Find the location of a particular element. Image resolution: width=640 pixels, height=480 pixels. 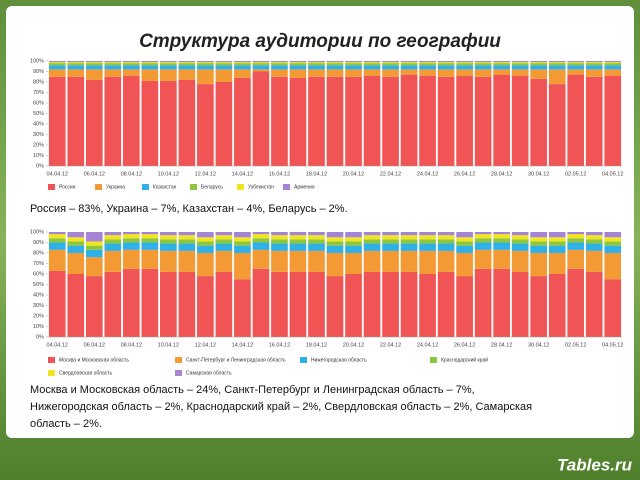

x-tick-label: 08.04.12 is located at coordinates (131, 345).